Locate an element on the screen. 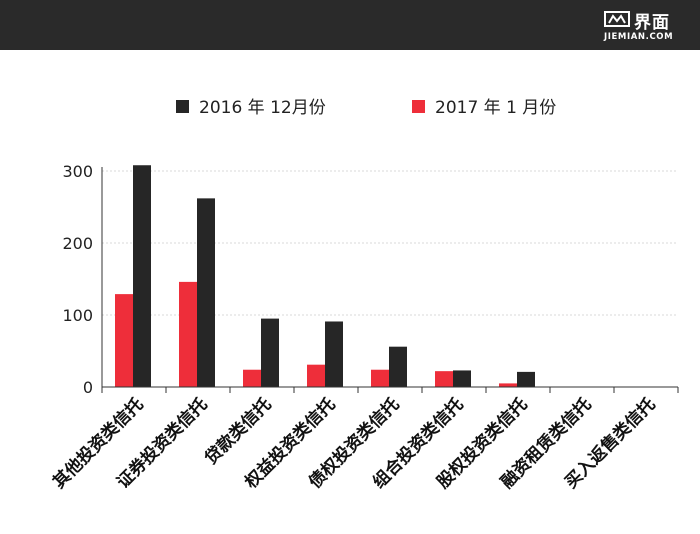 The image size is (700, 534). y-tick-label-100: 100 is located at coordinates (77, 315).